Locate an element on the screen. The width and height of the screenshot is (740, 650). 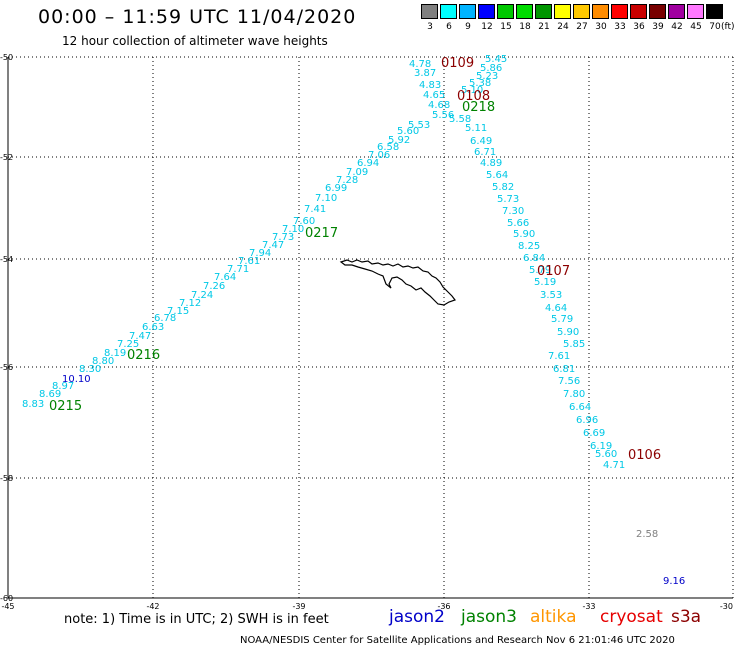
wave-height-value: 6.64 is located at coordinates (580, 407).